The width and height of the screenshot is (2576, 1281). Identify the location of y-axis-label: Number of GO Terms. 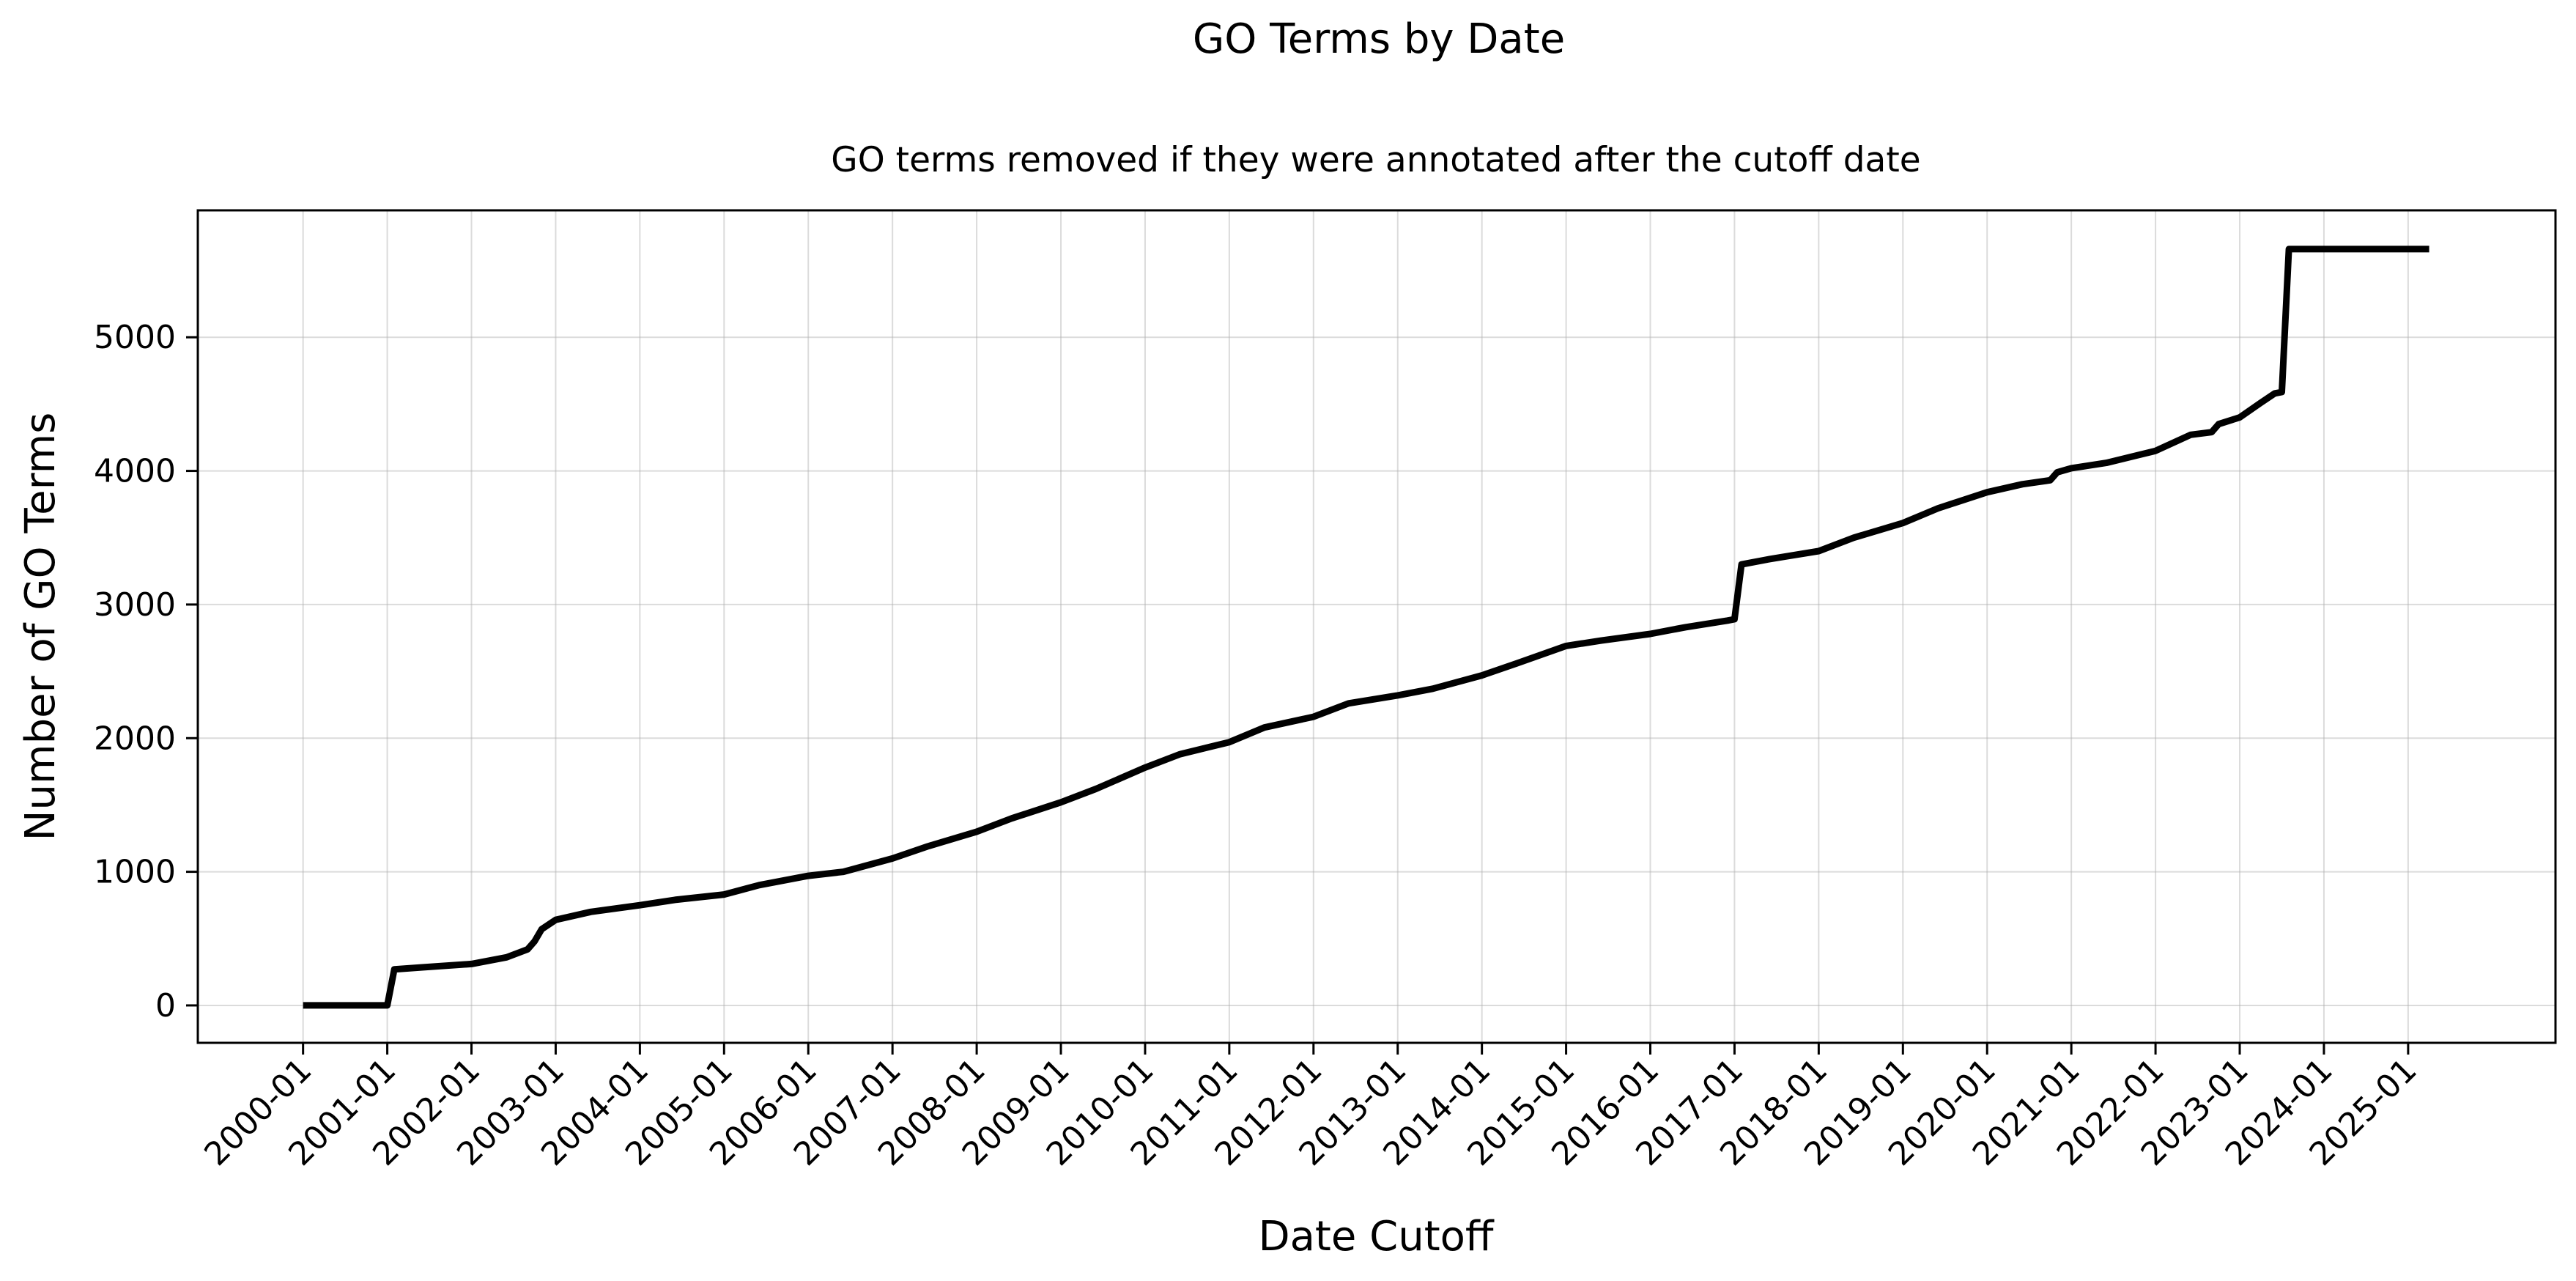
(40, 627).